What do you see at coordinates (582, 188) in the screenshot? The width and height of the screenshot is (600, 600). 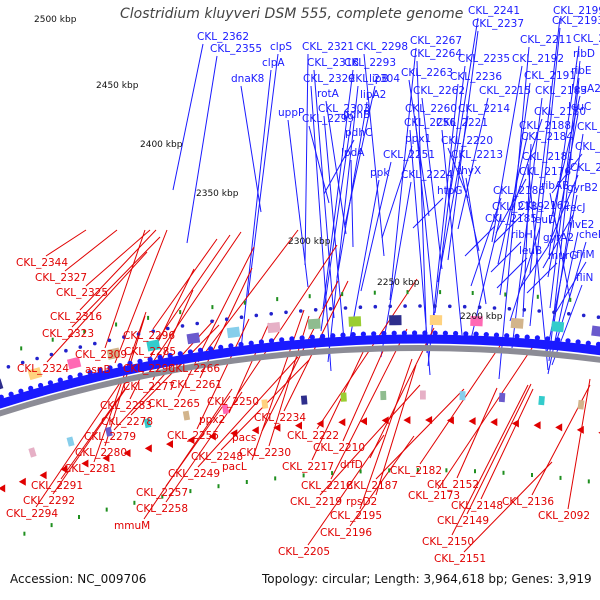 I see `forward-gene-label: gyrB2` at bounding box center [582, 188].